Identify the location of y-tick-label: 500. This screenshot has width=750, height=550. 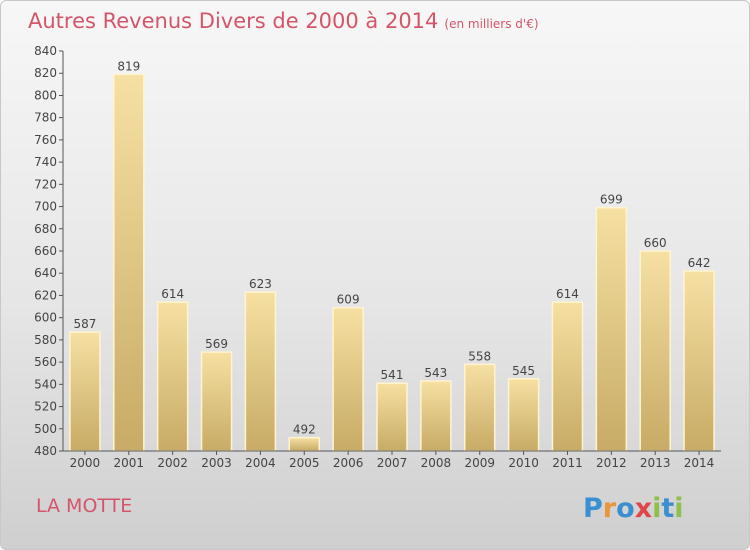
(45, 429).